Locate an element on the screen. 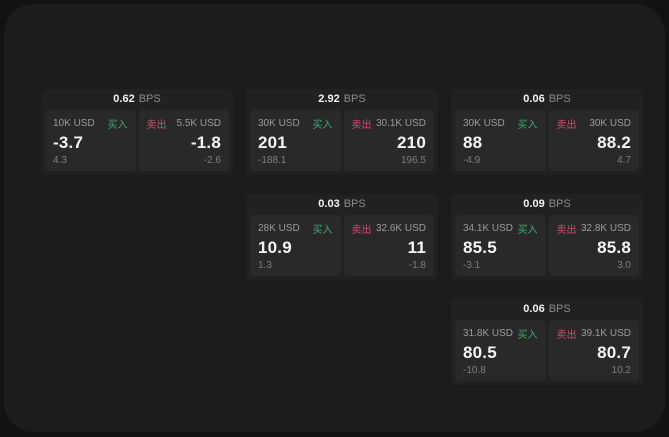  sell-price: 85.8 is located at coordinates (614, 247).